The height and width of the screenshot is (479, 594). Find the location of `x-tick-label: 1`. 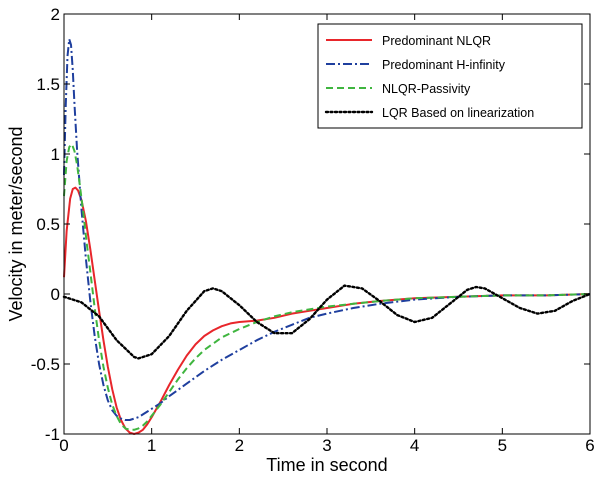

x-tick-label: 1 is located at coordinates (151, 445).